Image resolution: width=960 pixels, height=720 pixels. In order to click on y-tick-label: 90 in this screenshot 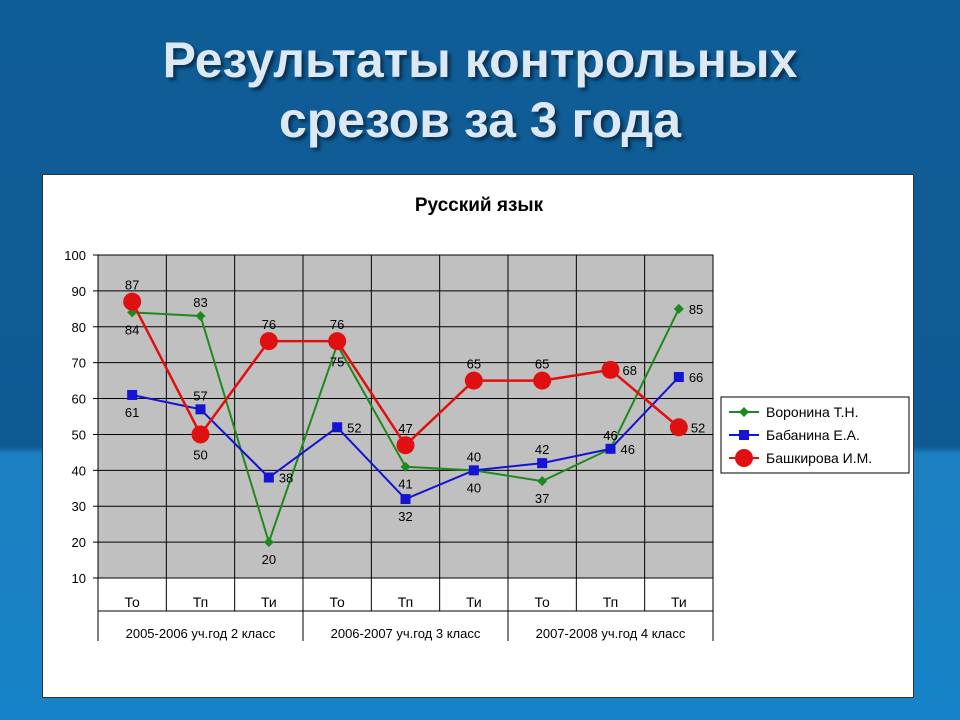, I will do `click(79, 291)`.